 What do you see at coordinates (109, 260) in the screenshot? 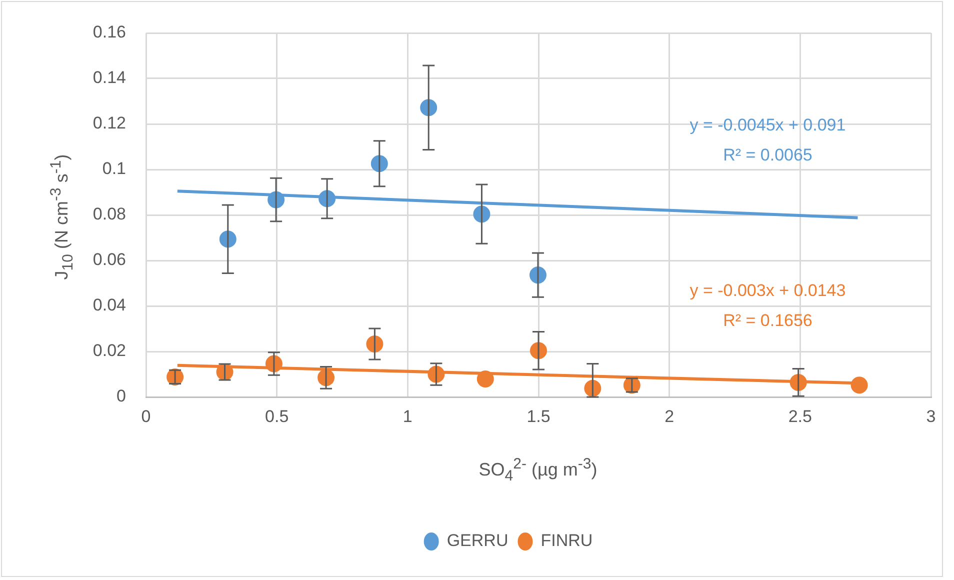
I see `y-tick-label: 0.06` at bounding box center [109, 260].